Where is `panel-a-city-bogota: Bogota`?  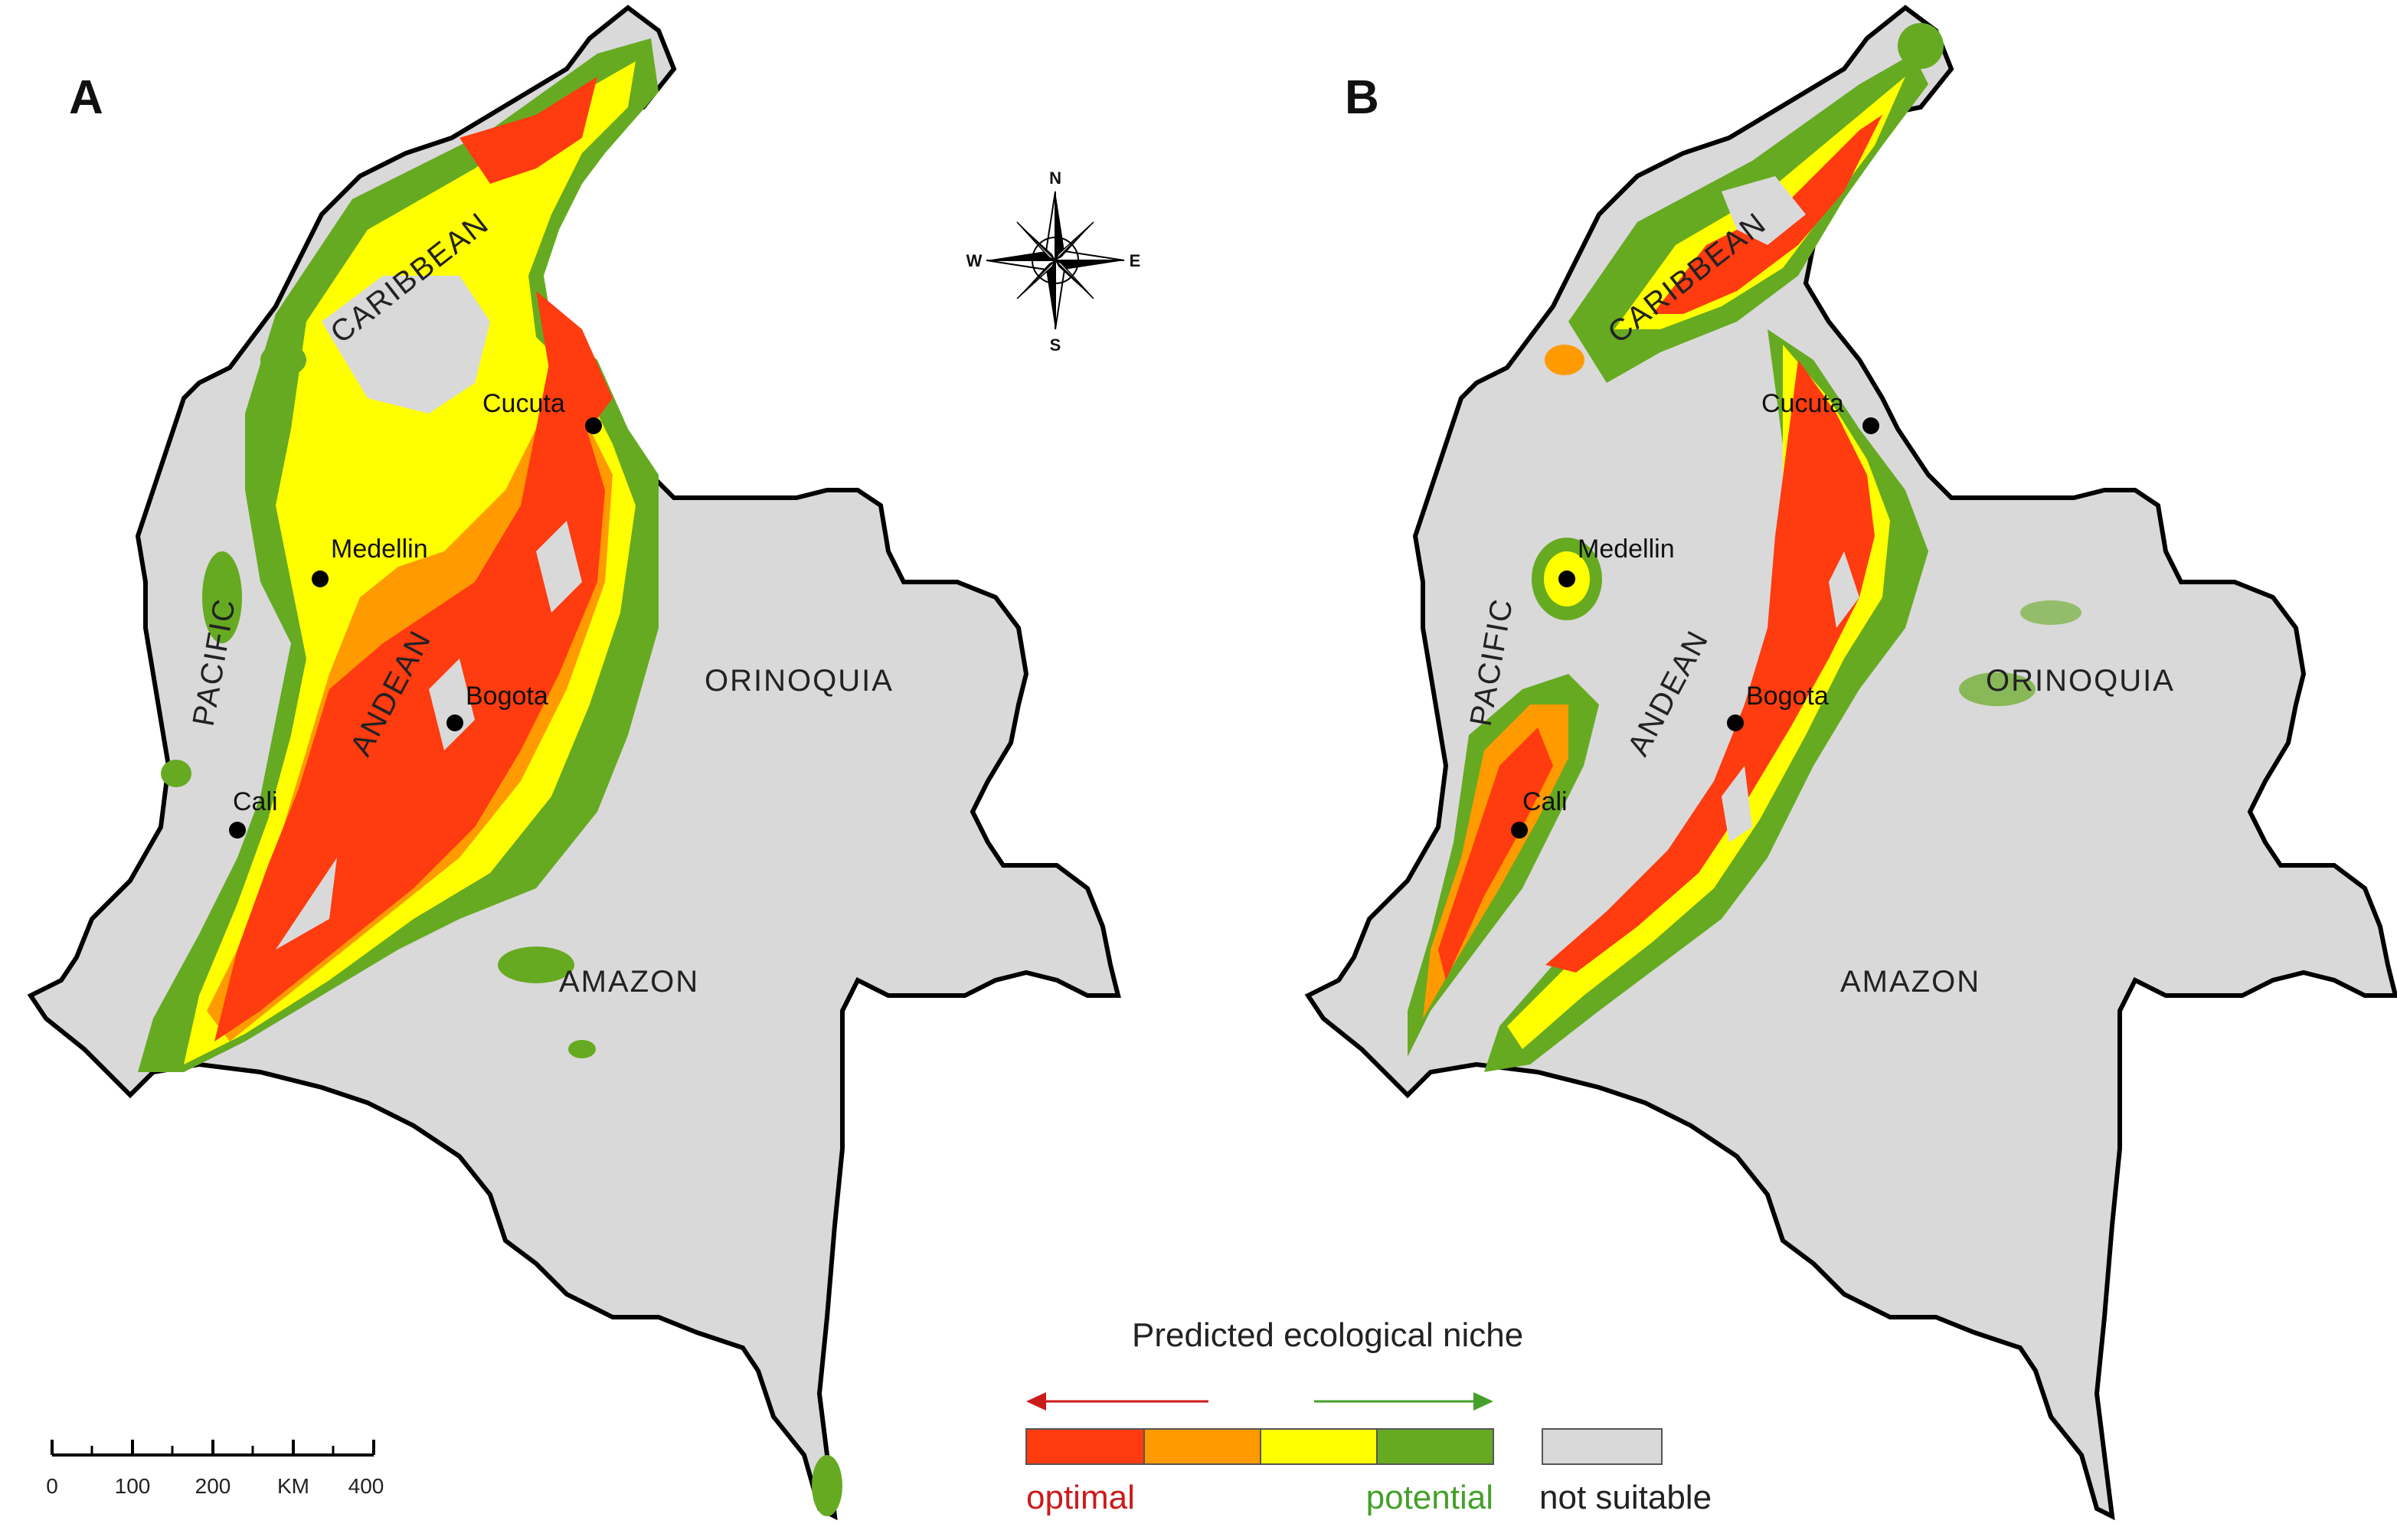 panel-a-city-bogota: Bogota is located at coordinates (507, 696).